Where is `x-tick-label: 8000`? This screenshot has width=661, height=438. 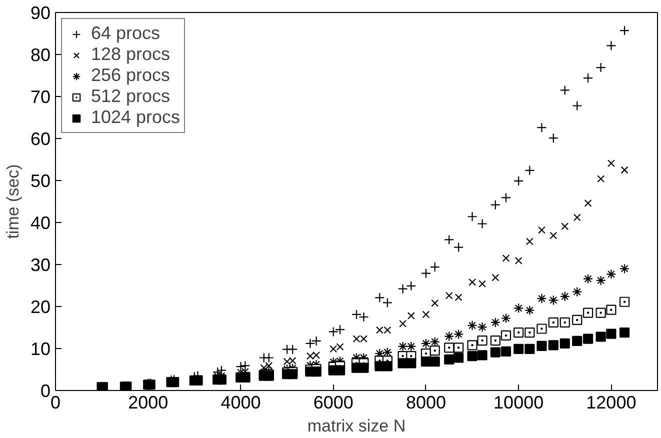 x-tick-label: 8000 is located at coordinates (426, 402).